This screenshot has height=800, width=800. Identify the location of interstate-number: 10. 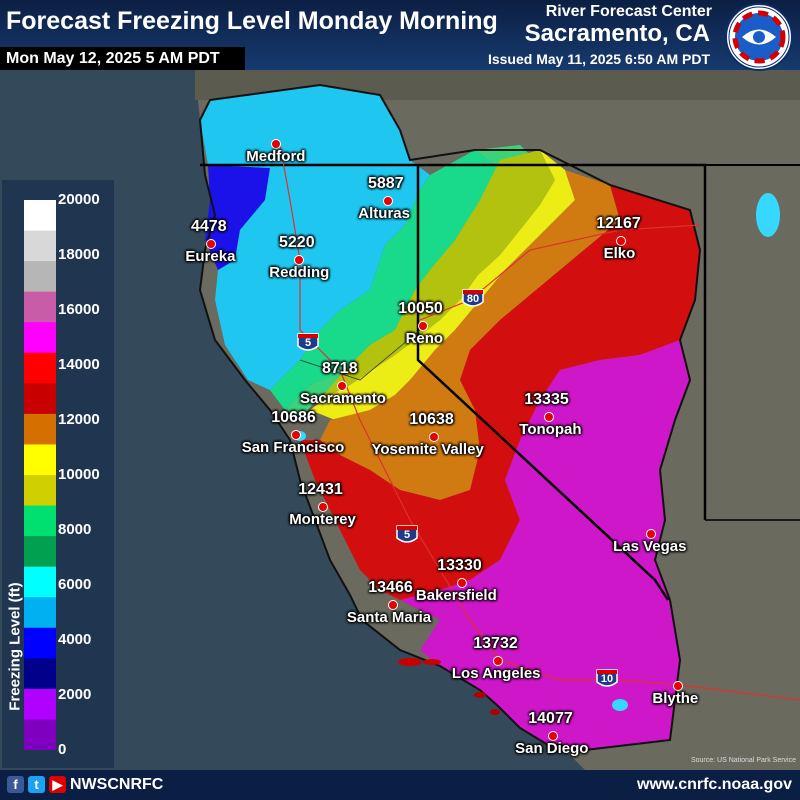
(607, 679).